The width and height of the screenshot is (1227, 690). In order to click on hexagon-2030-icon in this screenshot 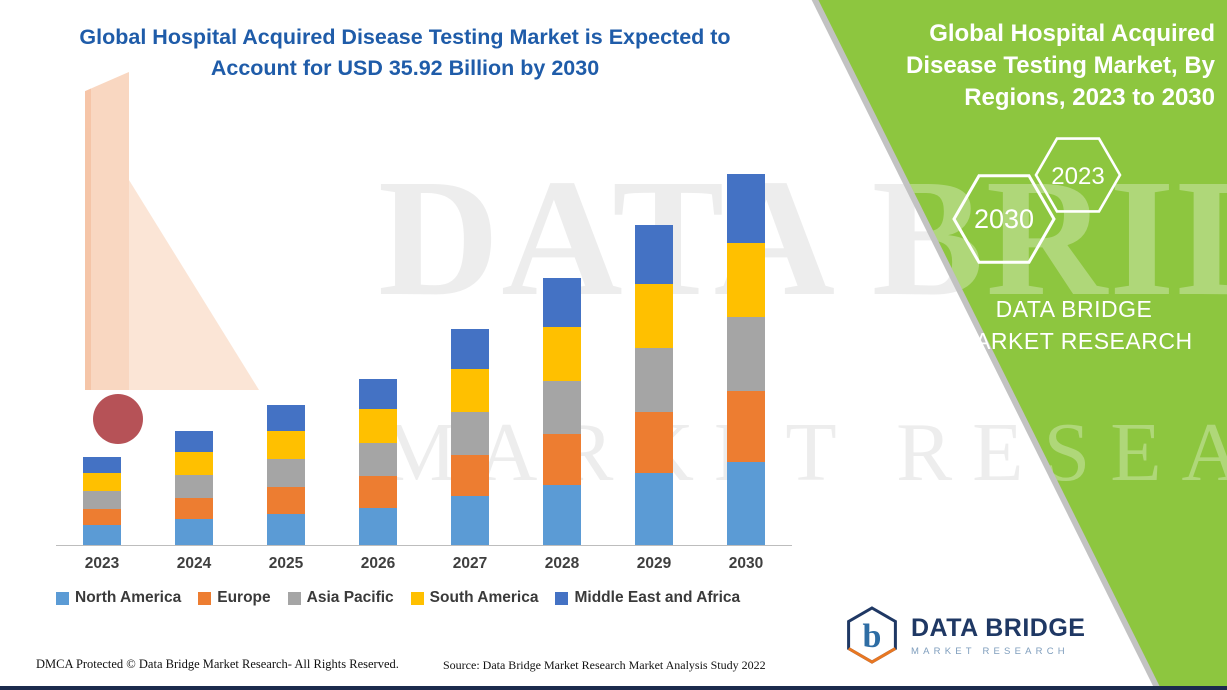, I will do `click(1004, 219)`.